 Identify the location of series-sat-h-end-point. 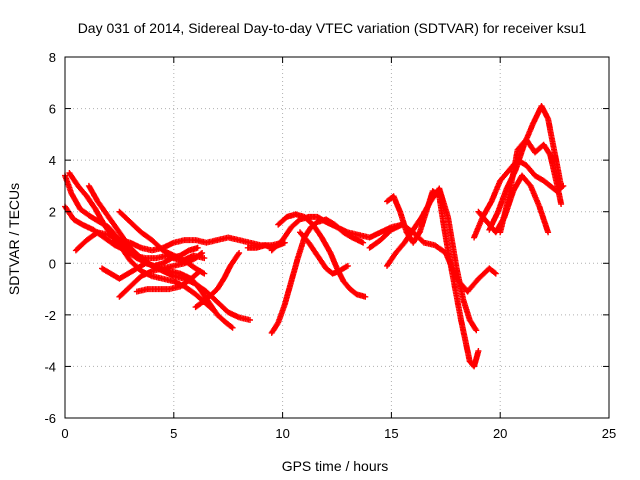
(204, 273).